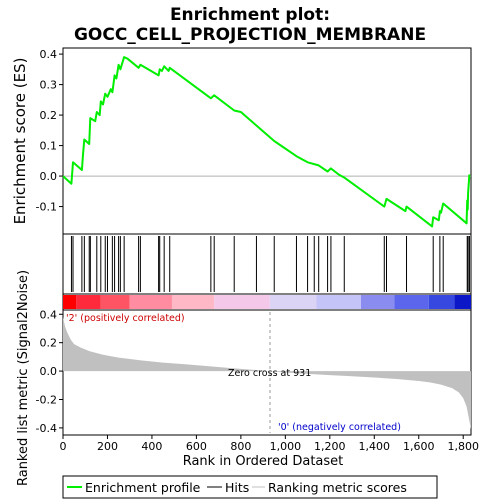  Describe the element at coordinates (240, 446) in the screenshot. I see `x-tick-label: 800` at that location.